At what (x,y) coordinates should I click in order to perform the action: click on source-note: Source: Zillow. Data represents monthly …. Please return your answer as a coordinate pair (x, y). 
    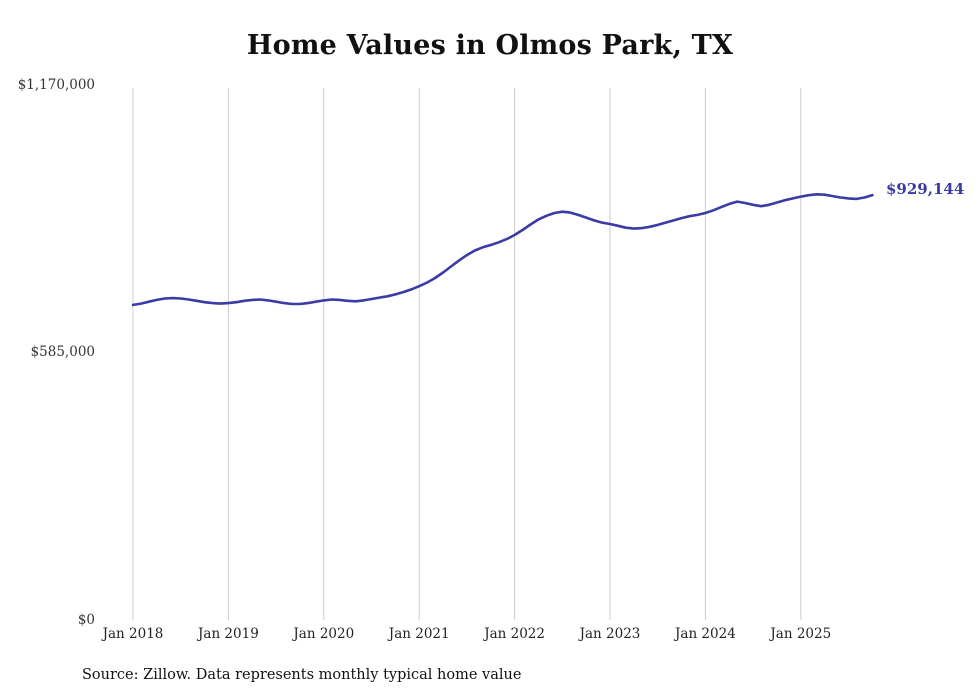
    Looking at the image, I should click on (302, 675).